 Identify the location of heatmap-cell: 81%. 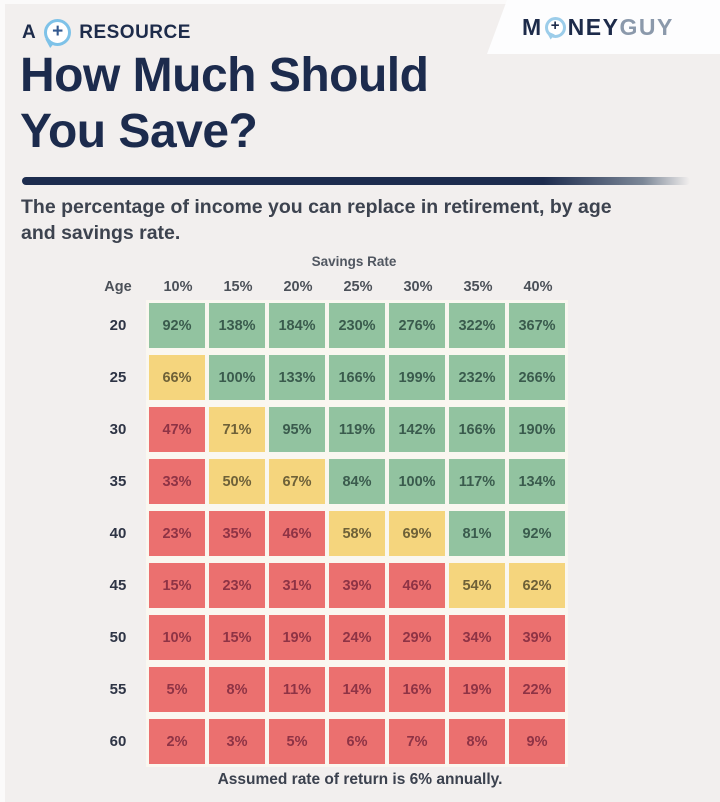
(477, 533).